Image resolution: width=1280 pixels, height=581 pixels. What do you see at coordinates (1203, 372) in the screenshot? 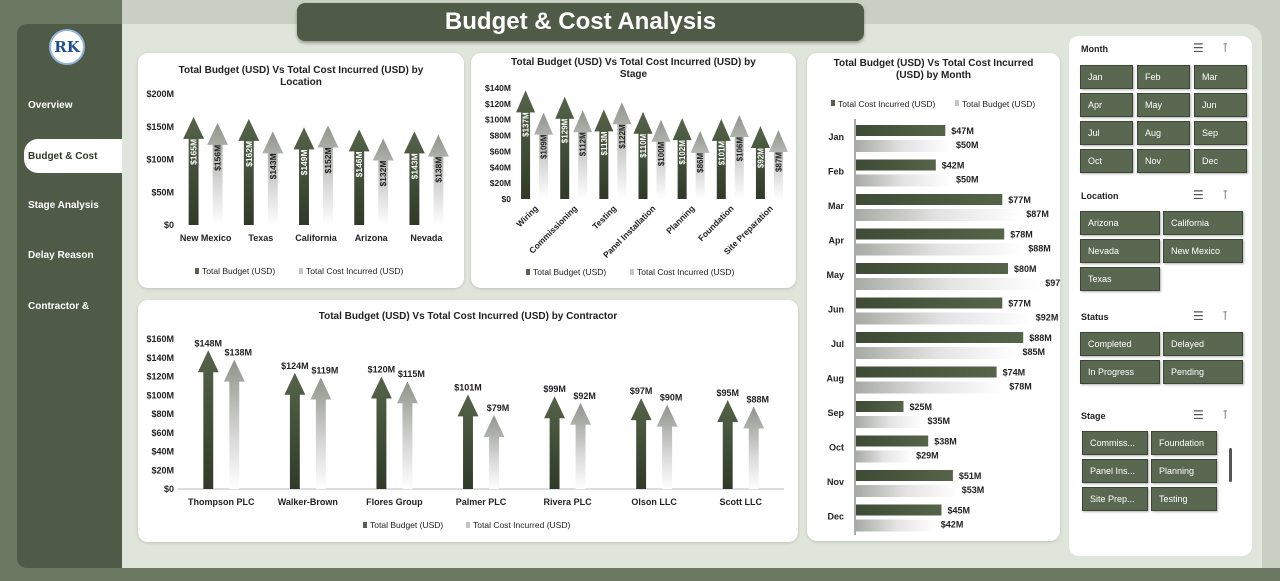
I see `status-slicer-item: Pending` at bounding box center [1203, 372].